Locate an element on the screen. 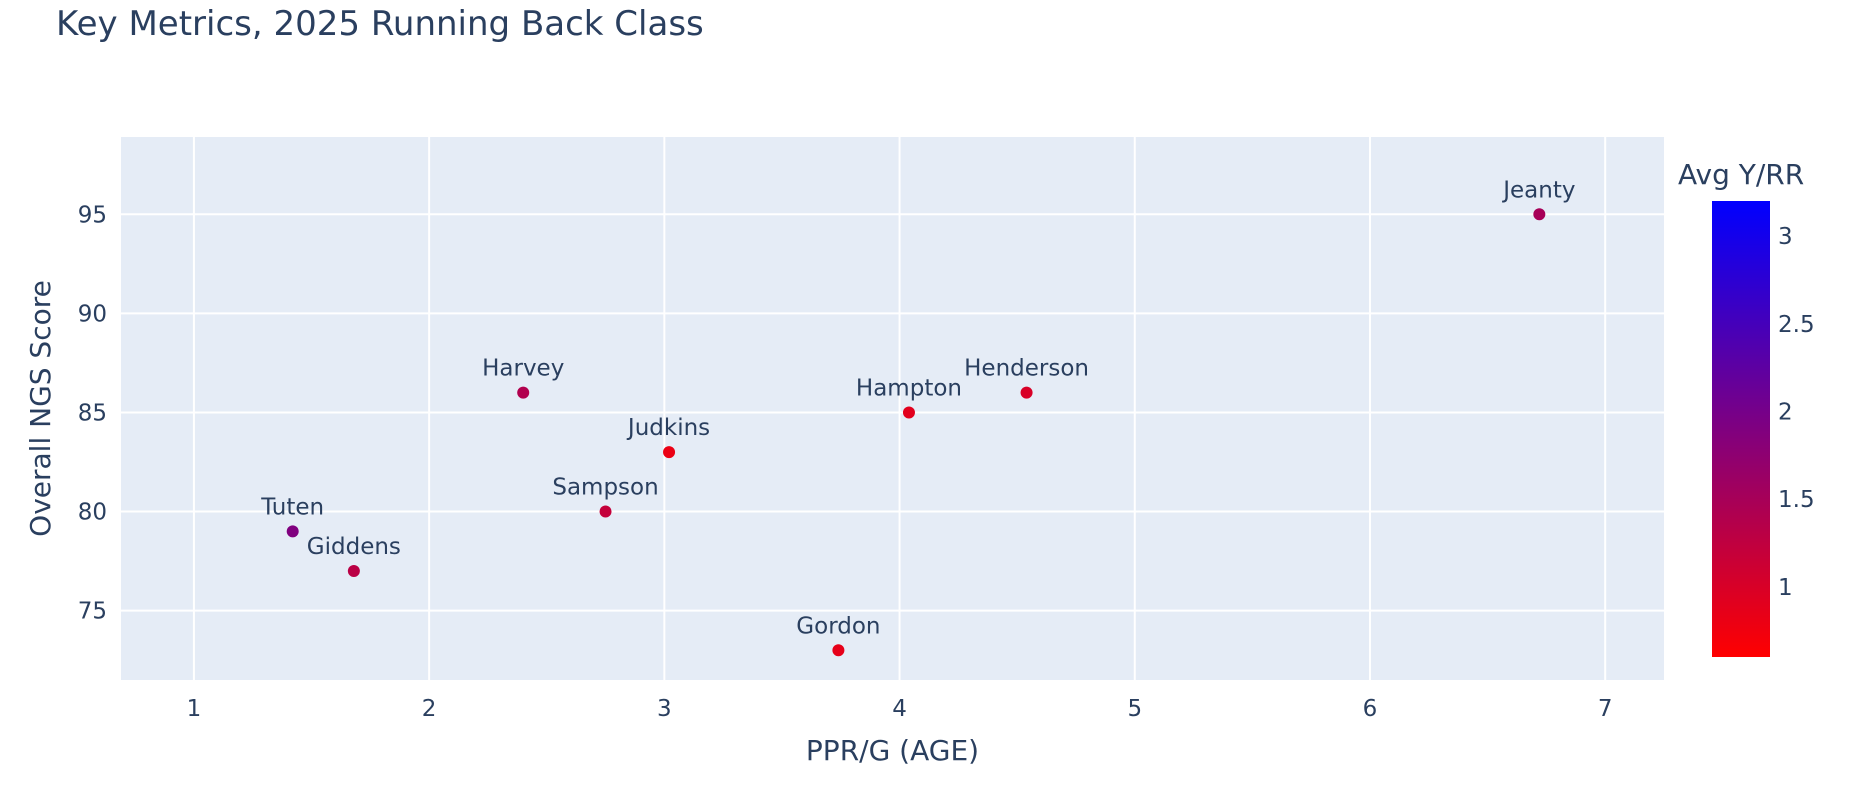  chart-title: Key Metrics, 2025 Running Back Class is located at coordinates (380, 24).